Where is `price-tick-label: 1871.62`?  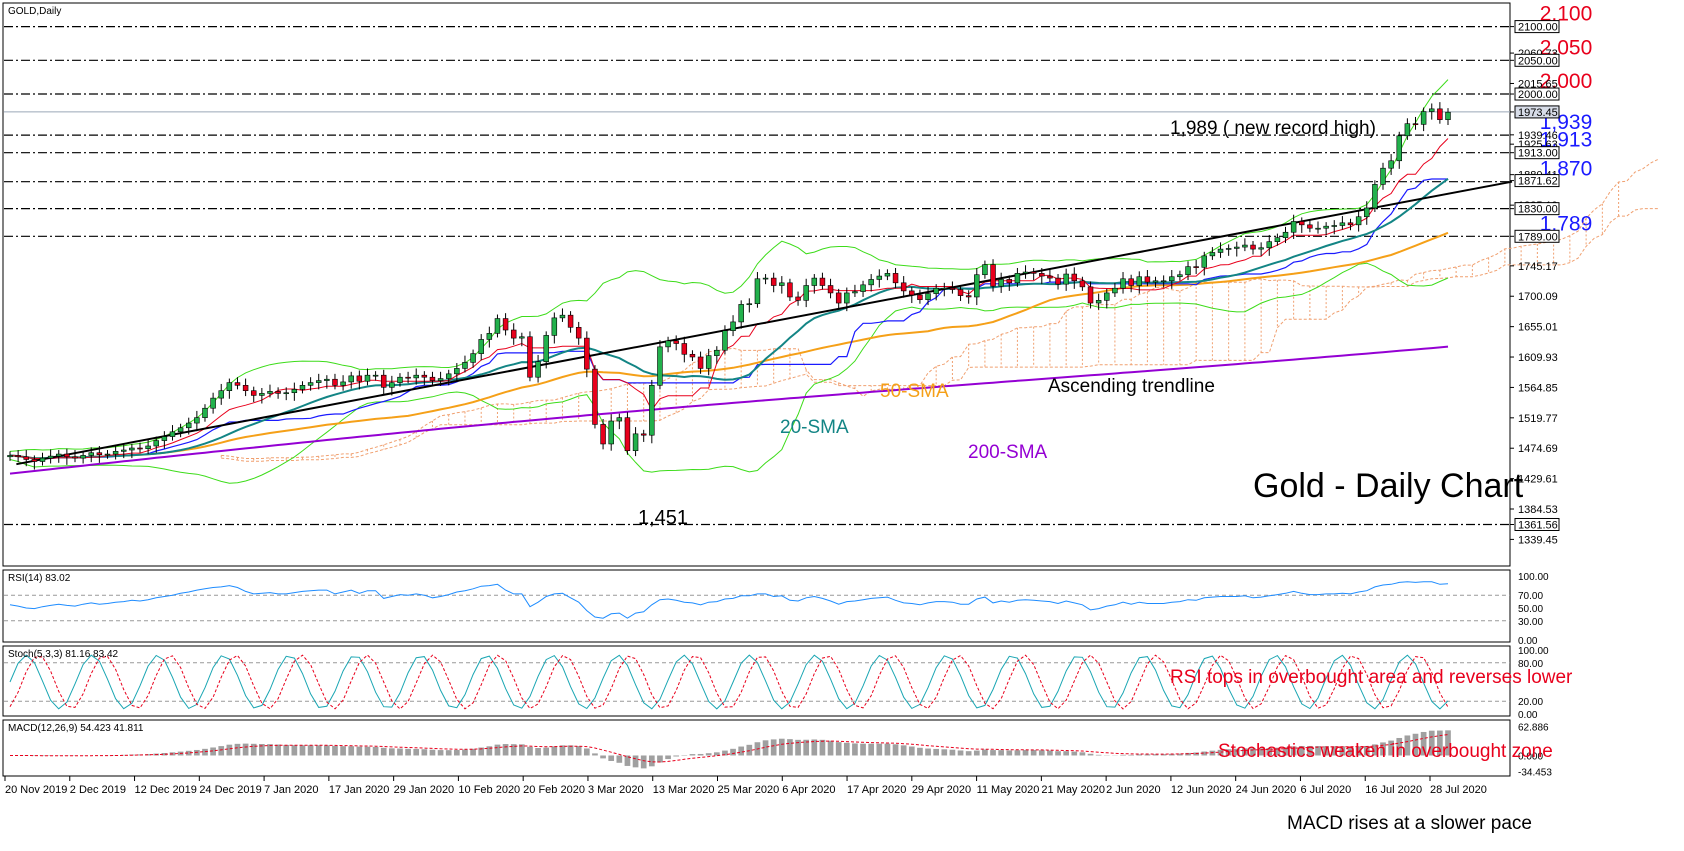 price-tick-label: 1871.62 is located at coordinates (1538, 182).